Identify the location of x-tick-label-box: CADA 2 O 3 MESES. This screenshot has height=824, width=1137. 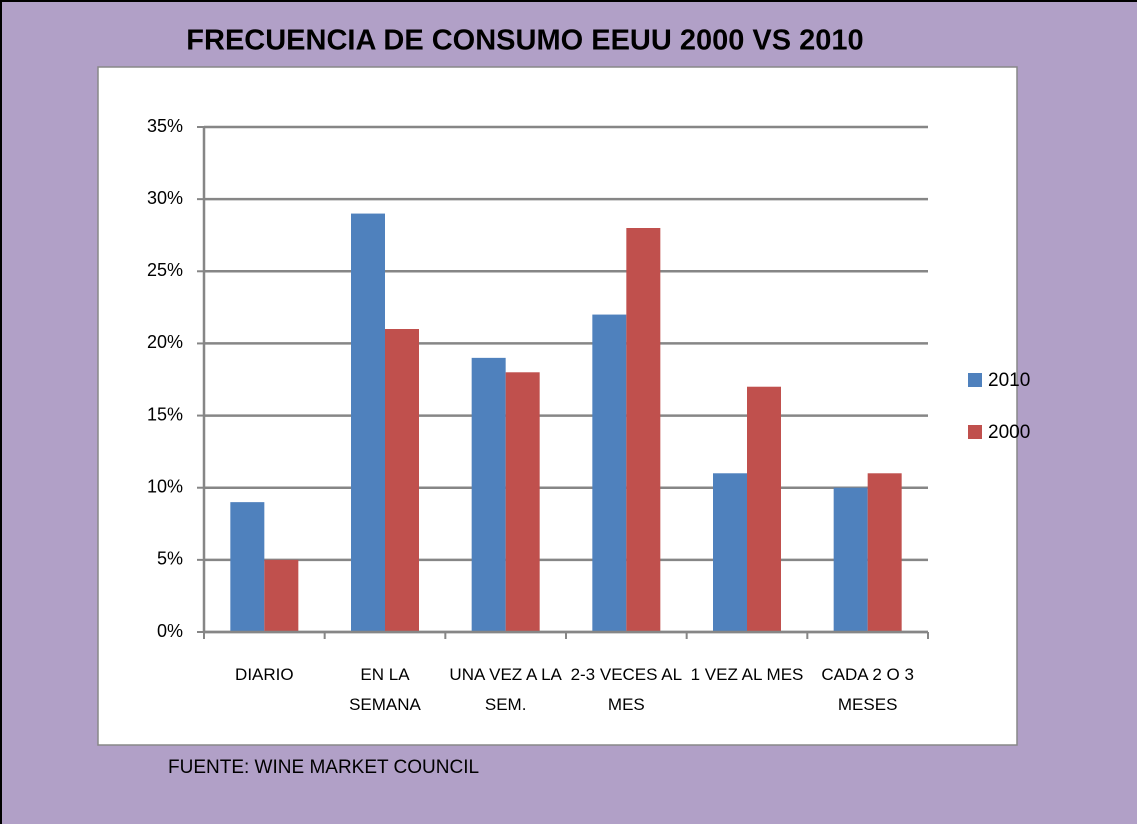
(867, 689).